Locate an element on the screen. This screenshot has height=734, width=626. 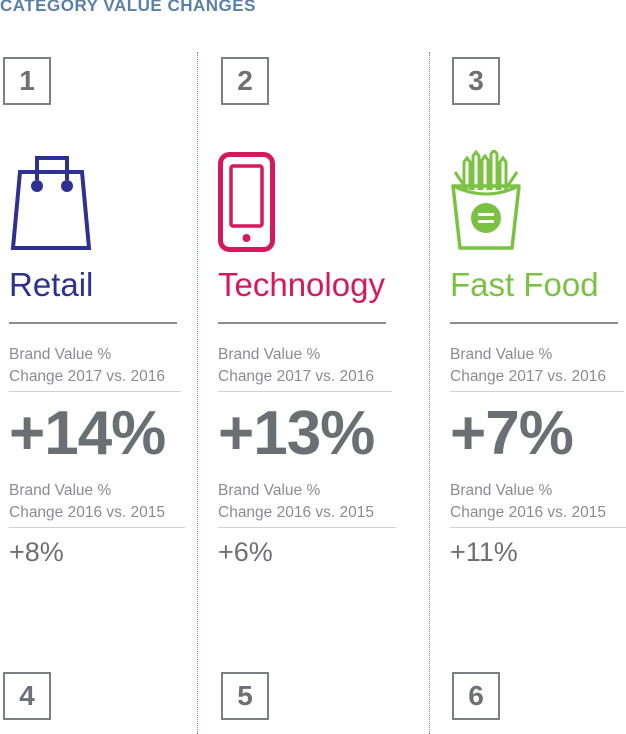
category-name: Retail is located at coordinates (51, 284).